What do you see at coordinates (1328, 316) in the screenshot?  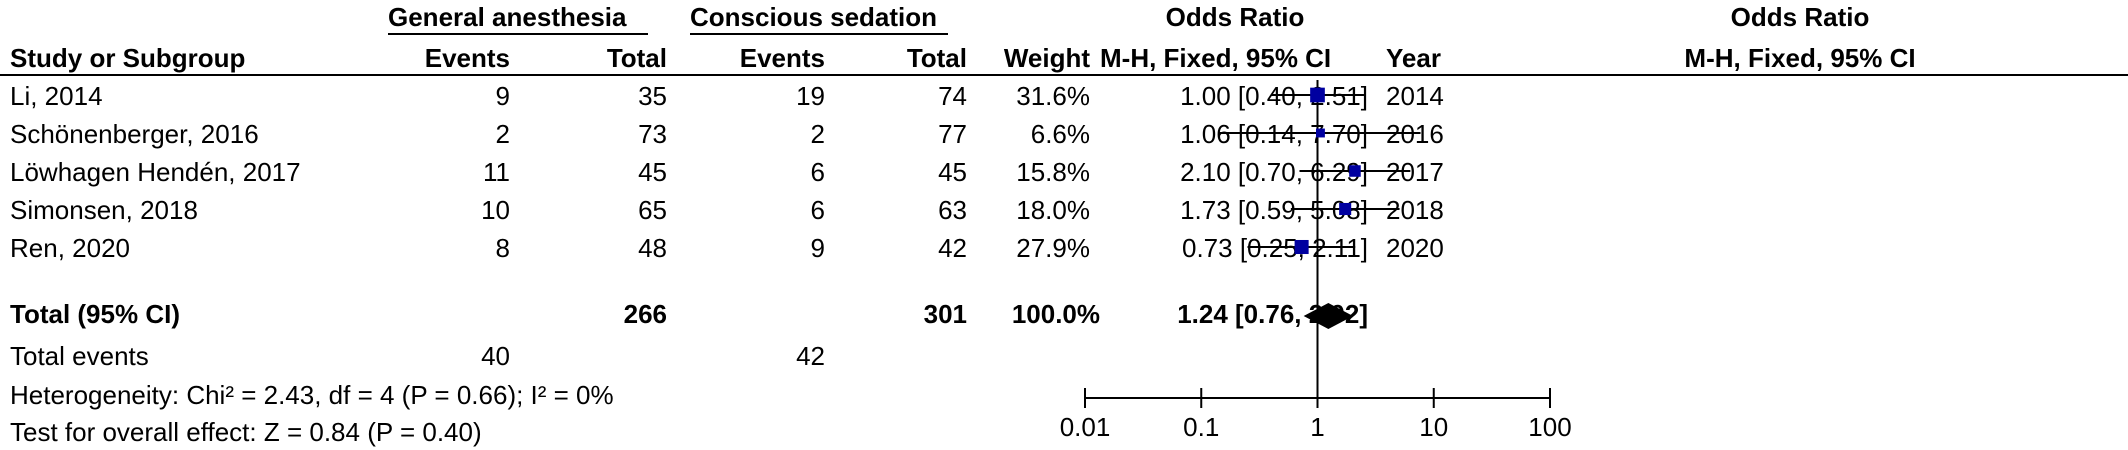 I see `pooled-diamond` at bounding box center [1328, 316].